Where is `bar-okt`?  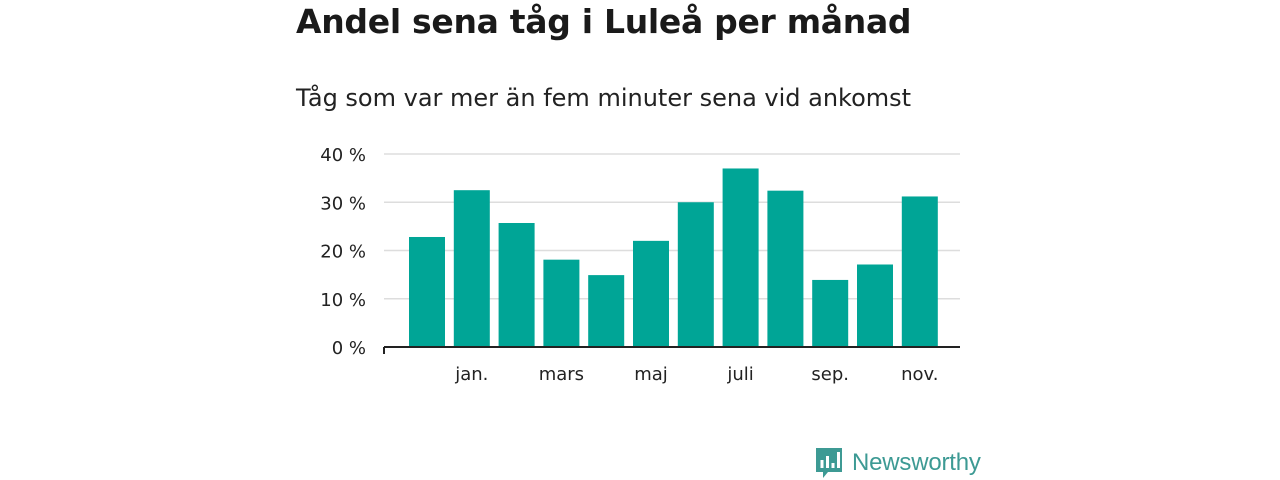
bar-okt is located at coordinates (875, 305).